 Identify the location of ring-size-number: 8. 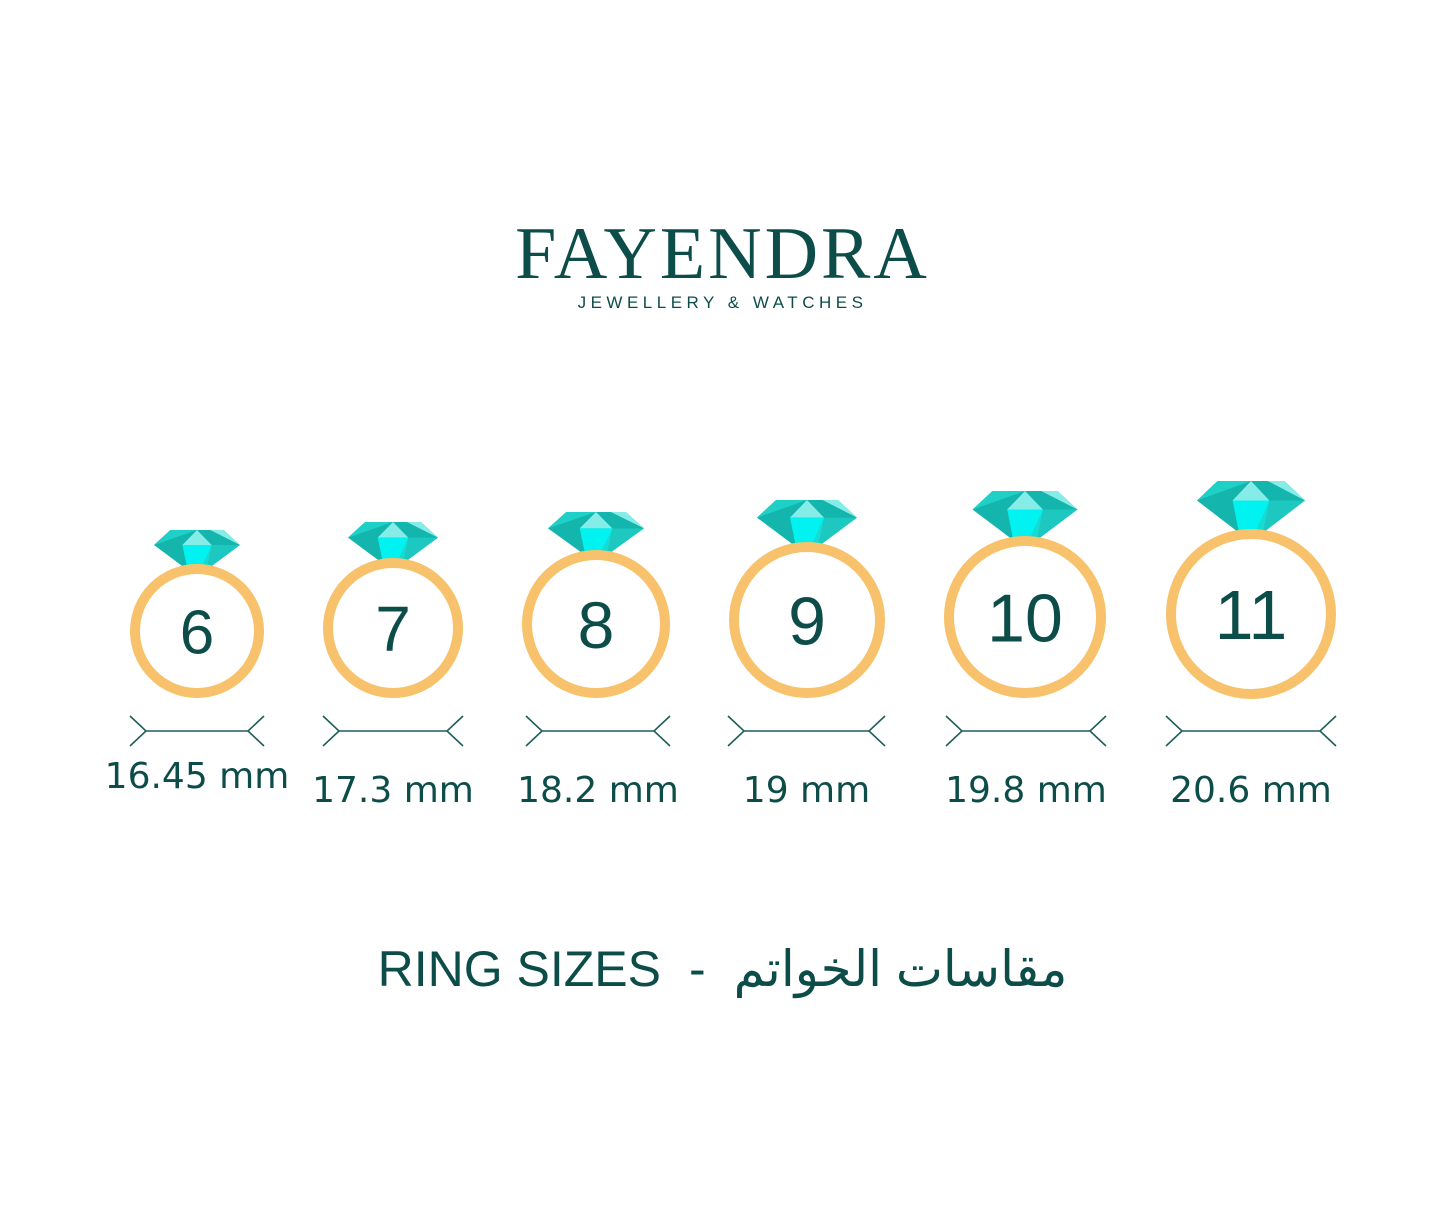
(596, 625).